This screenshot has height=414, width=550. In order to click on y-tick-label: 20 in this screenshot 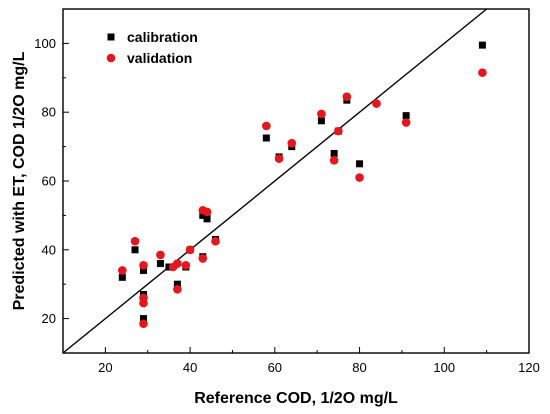, I will do `click(49, 318)`.